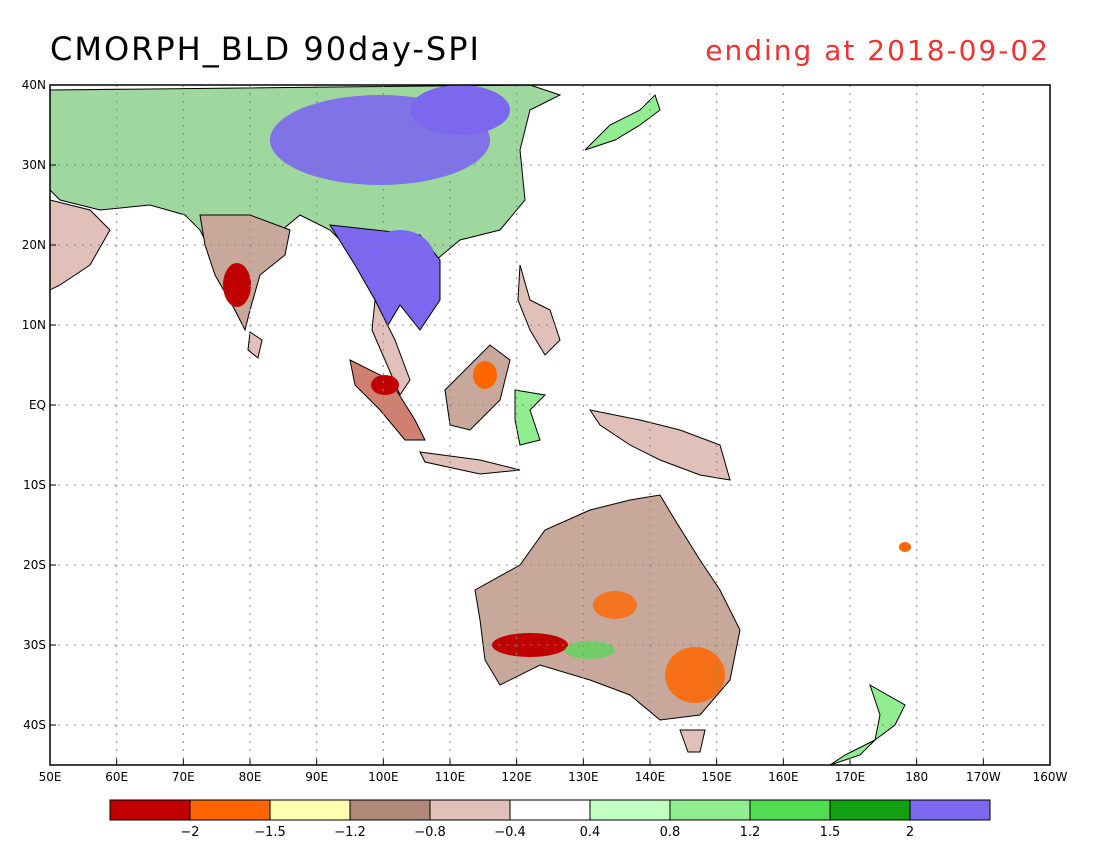  What do you see at coordinates (650, 777) in the screenshot?
I see `lon-label: 140E` at bounding box center [650, 777].